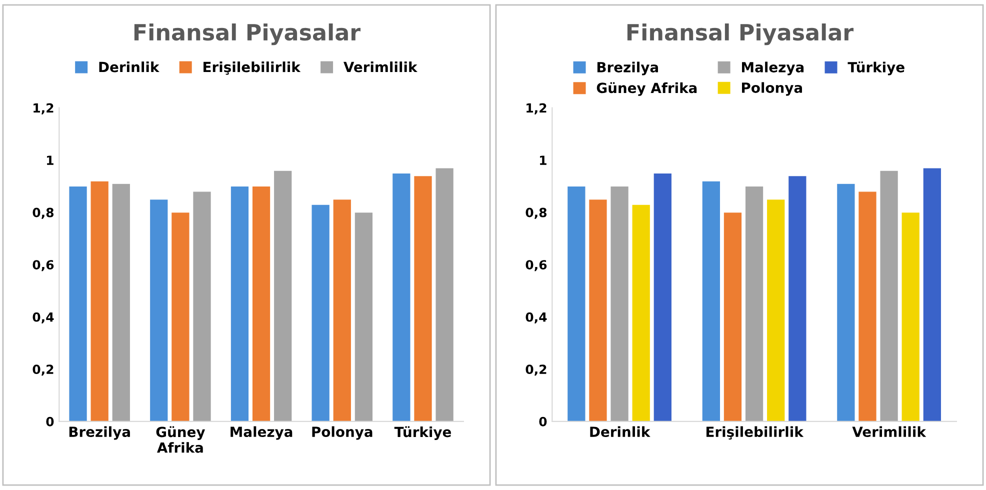  What do you see at coordinates (889, 432) in the screenshot?
I see `x-tick-label: Verimlilik` at bounding box center [889, 432].